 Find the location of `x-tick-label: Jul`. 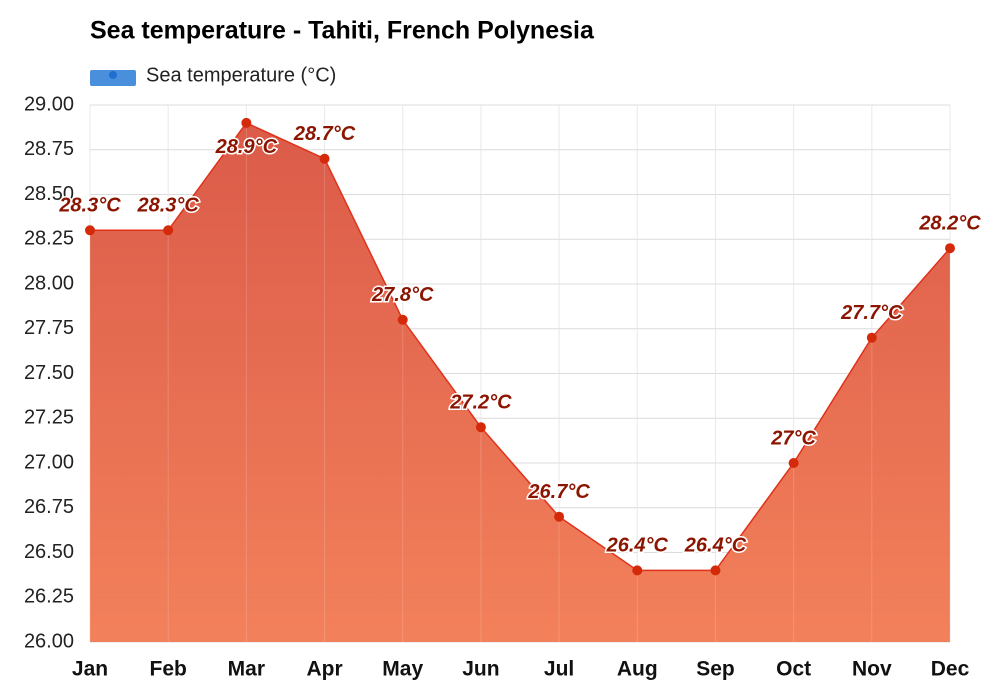

x-tick-label: Jul is located at coordinates (559, 669).